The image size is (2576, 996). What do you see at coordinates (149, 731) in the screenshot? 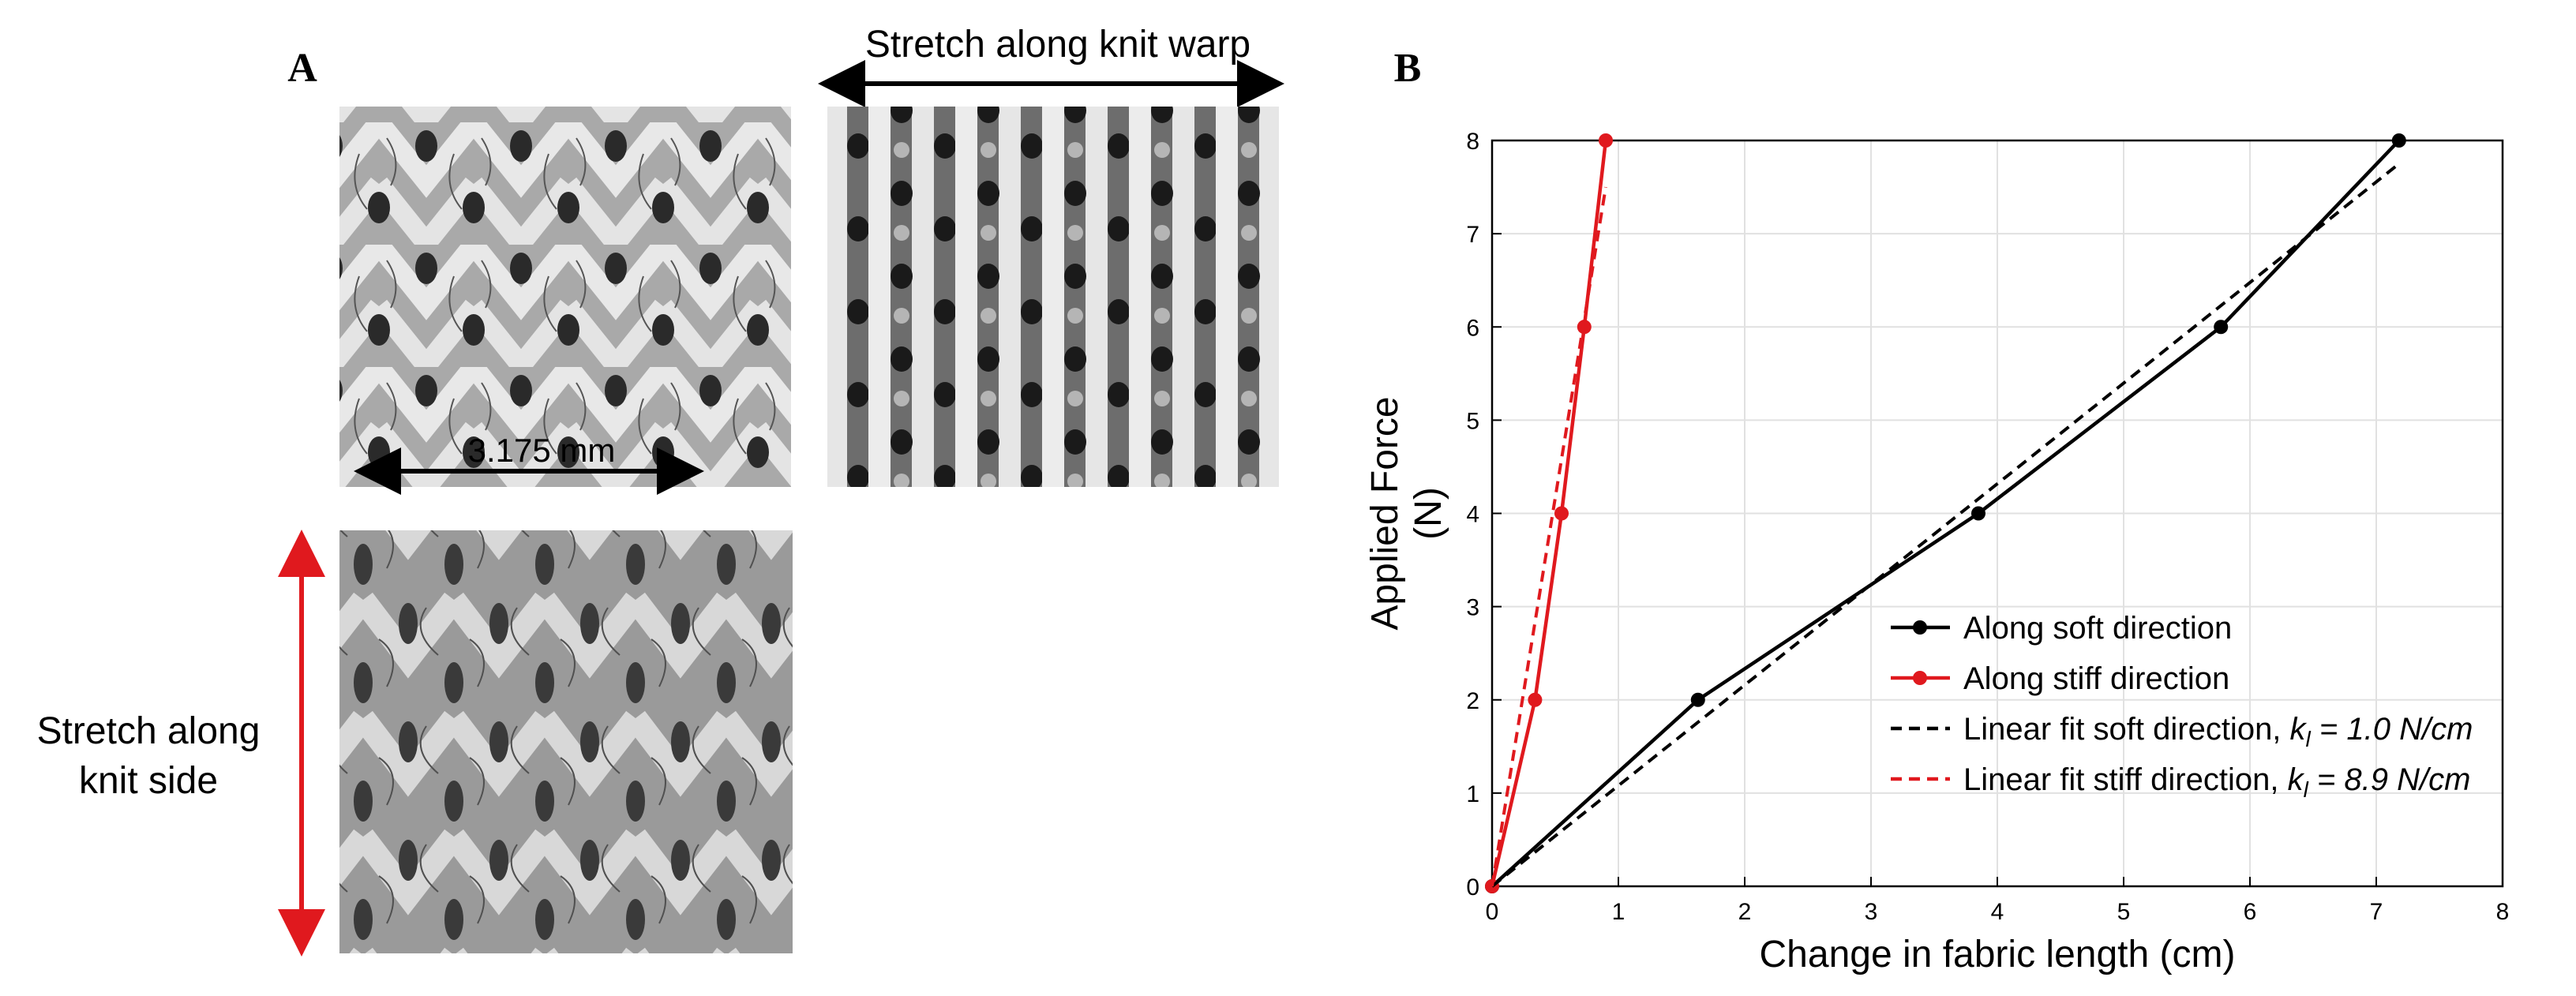
I see `side-label-line1: Stretch along` at bounding box center [149, 731].